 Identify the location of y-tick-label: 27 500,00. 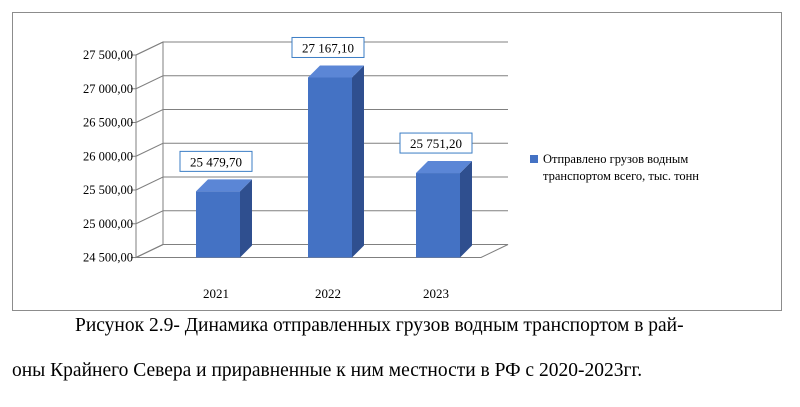
(108, 55).